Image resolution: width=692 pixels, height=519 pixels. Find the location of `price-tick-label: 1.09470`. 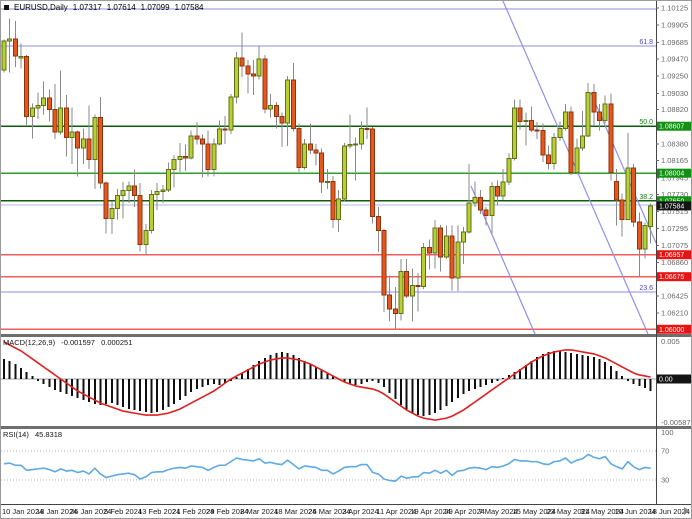

price-tick-label: 1.09470 is located at coordinates (674, 59).